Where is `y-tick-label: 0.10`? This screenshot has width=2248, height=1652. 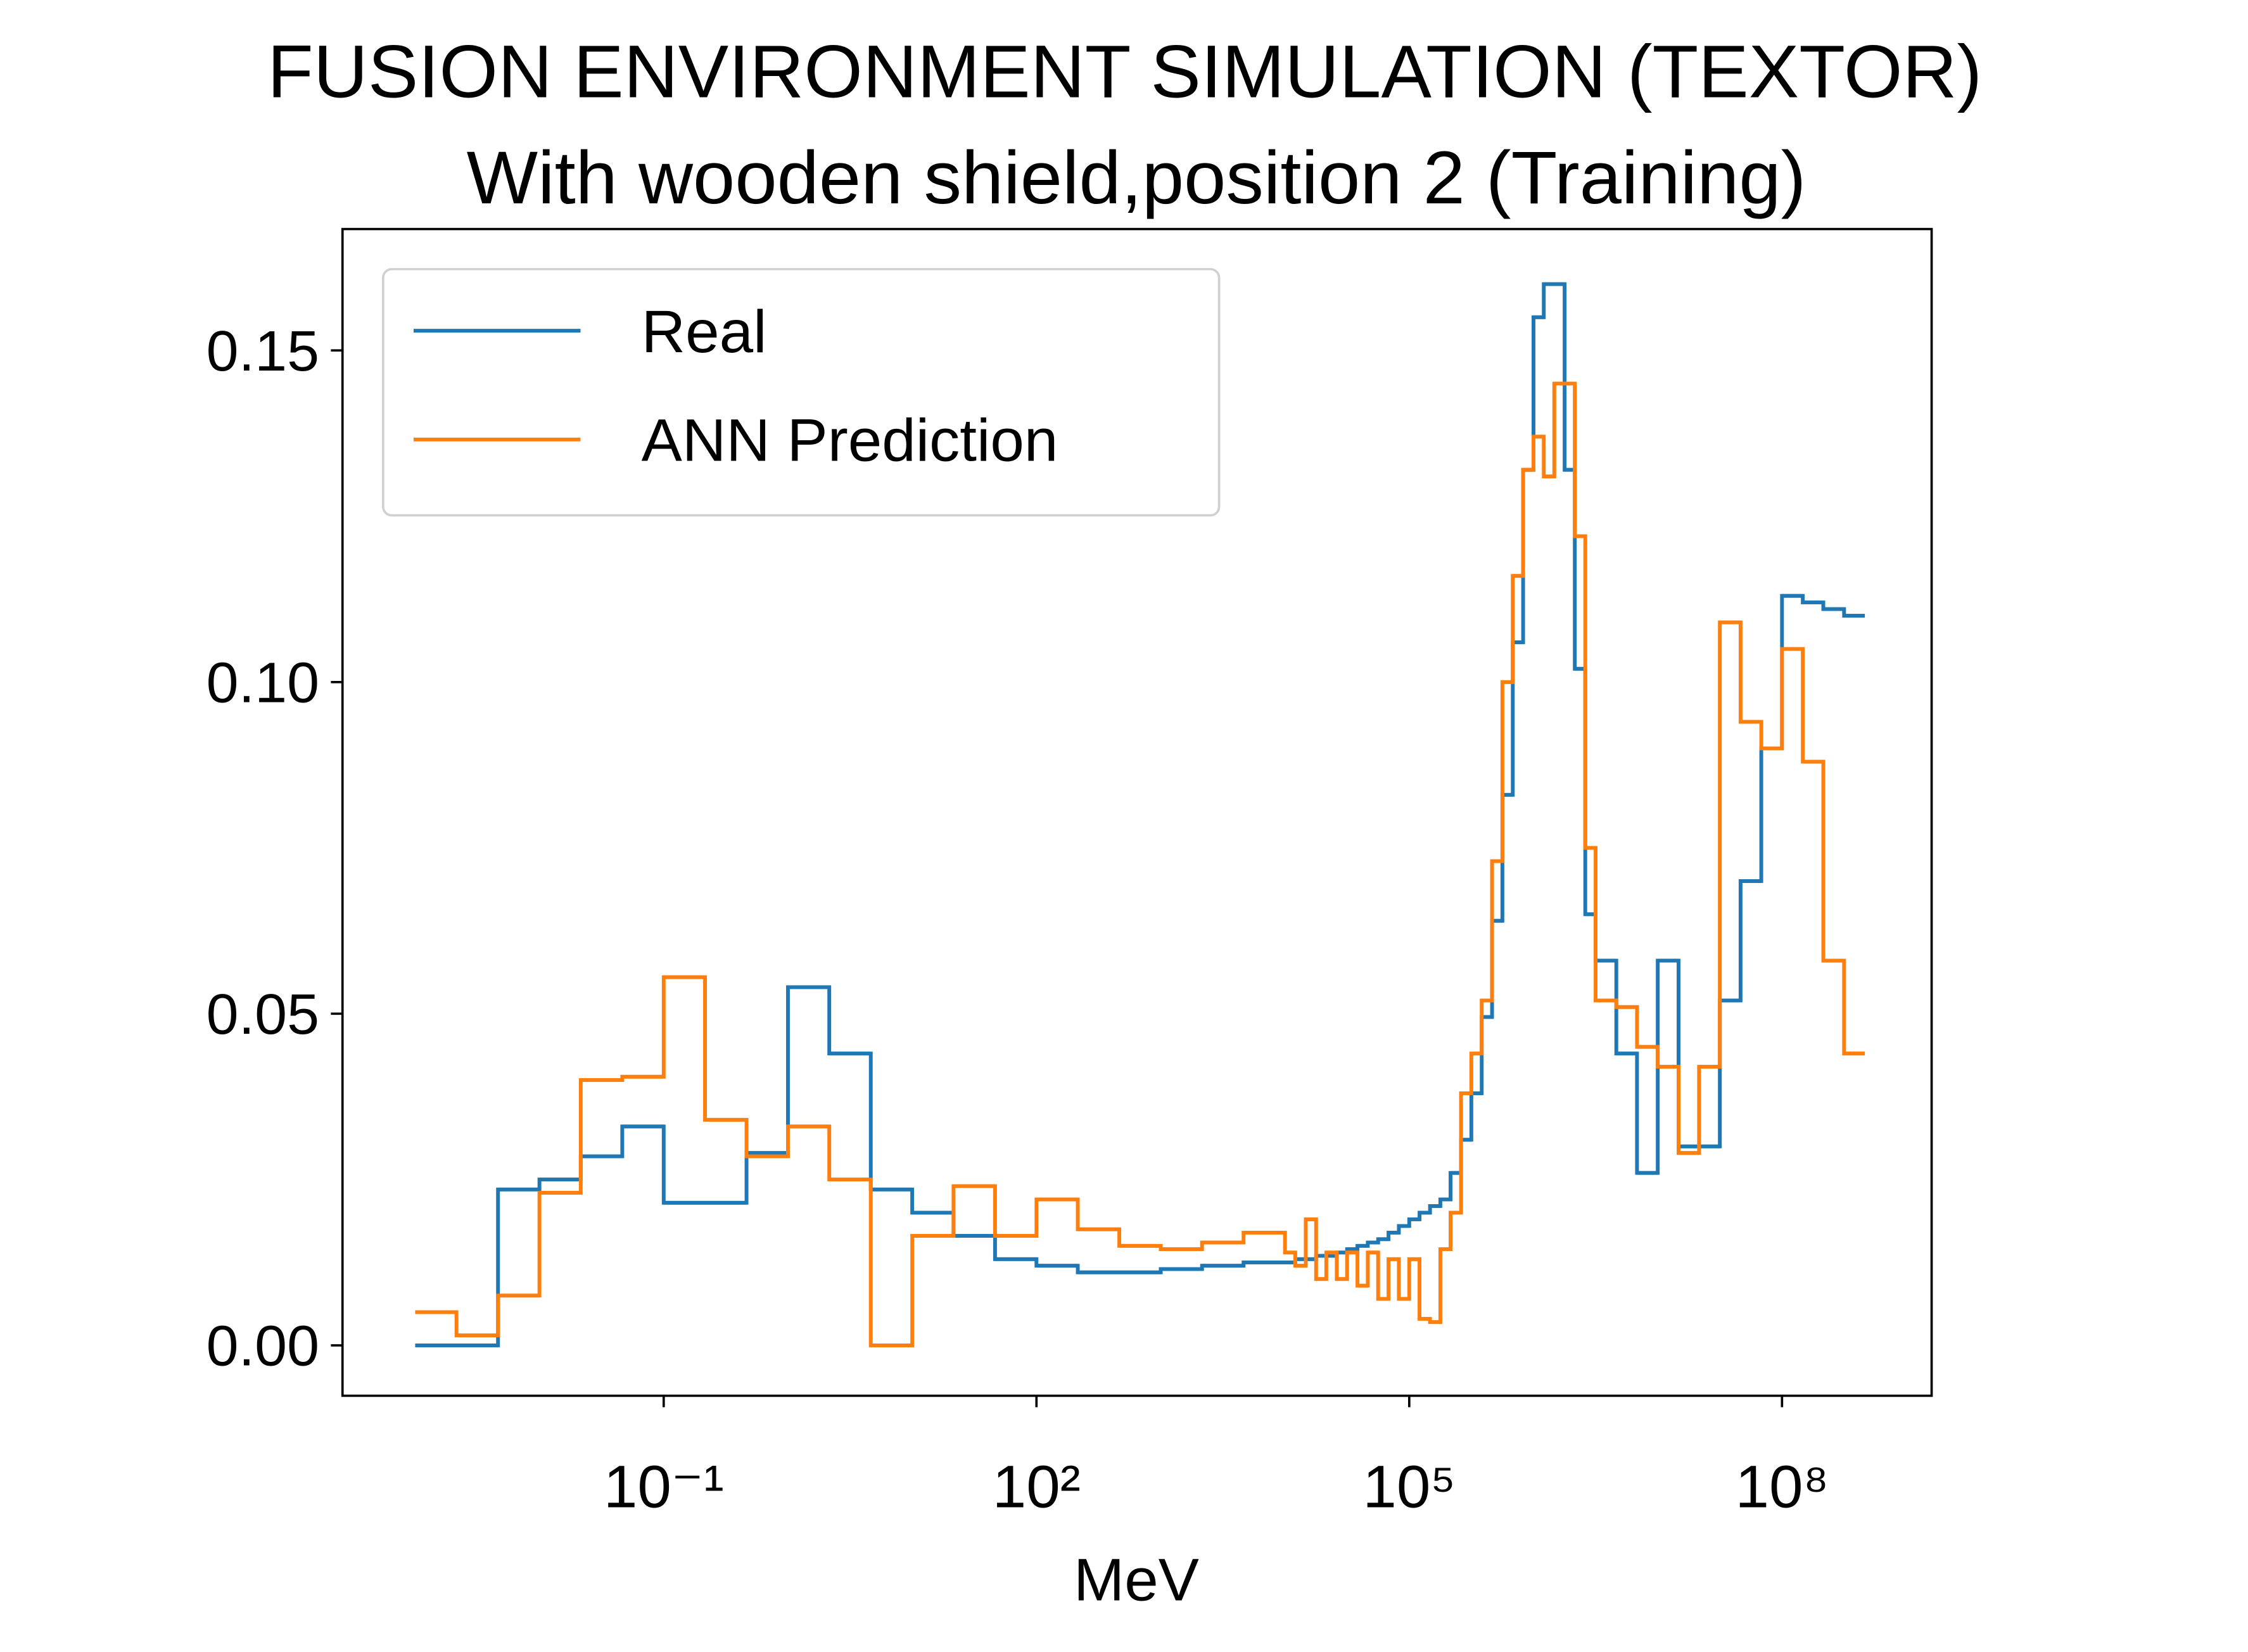 y-tick-label: 0.10 is located at coordinates (262, 683).